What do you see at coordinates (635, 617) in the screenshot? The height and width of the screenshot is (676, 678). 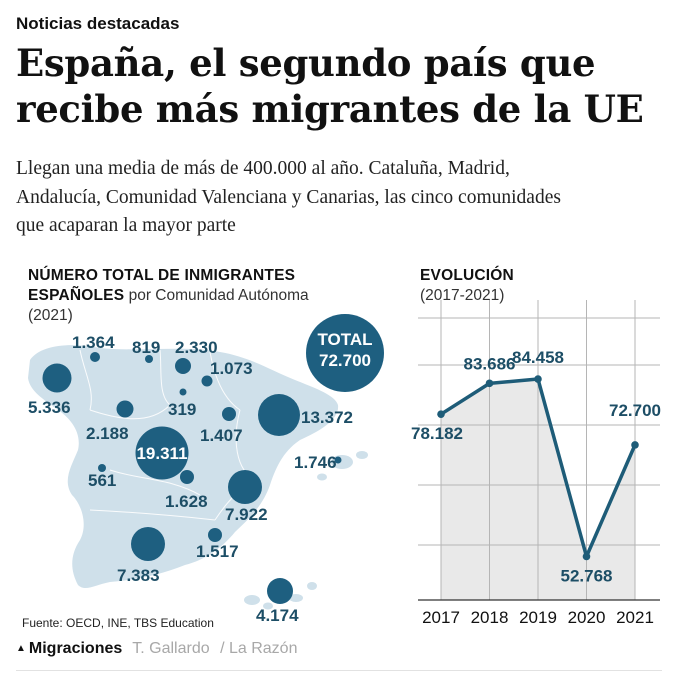 I see `x-tick-2021: 2021` at bounding box center [635, 617].